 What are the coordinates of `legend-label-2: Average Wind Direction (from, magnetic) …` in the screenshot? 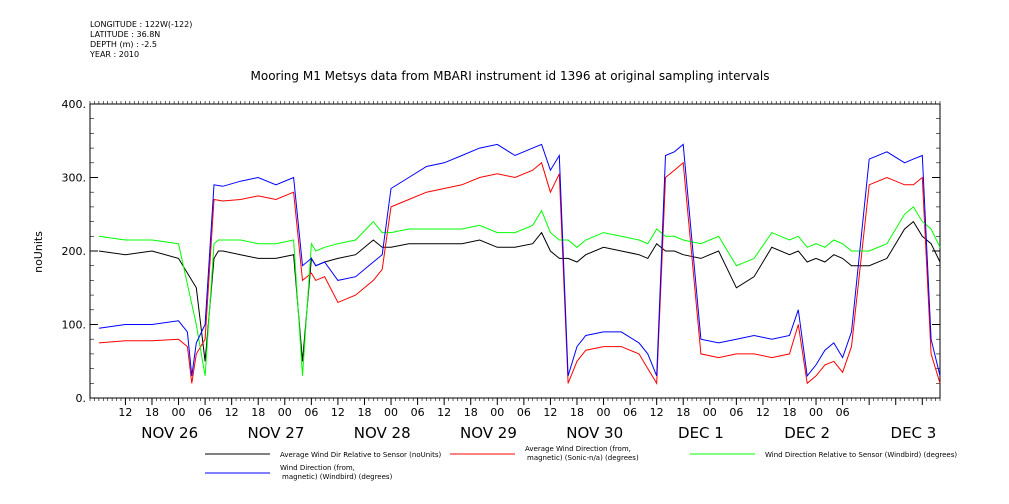 It's located at (582, 453).